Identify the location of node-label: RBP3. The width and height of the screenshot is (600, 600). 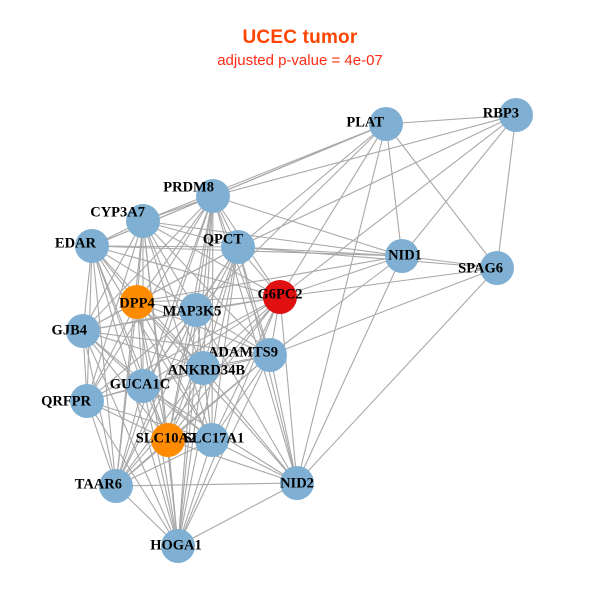
(501, 113).